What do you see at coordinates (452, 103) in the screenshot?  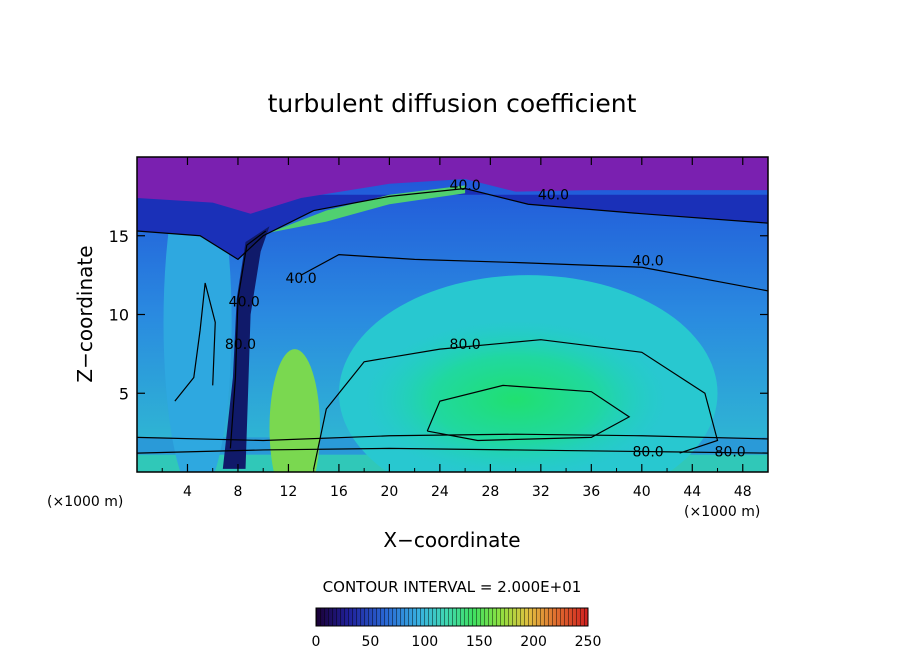 I see `chart-title: turbulent diffusion coefficient` at bounding box center [452, 103].